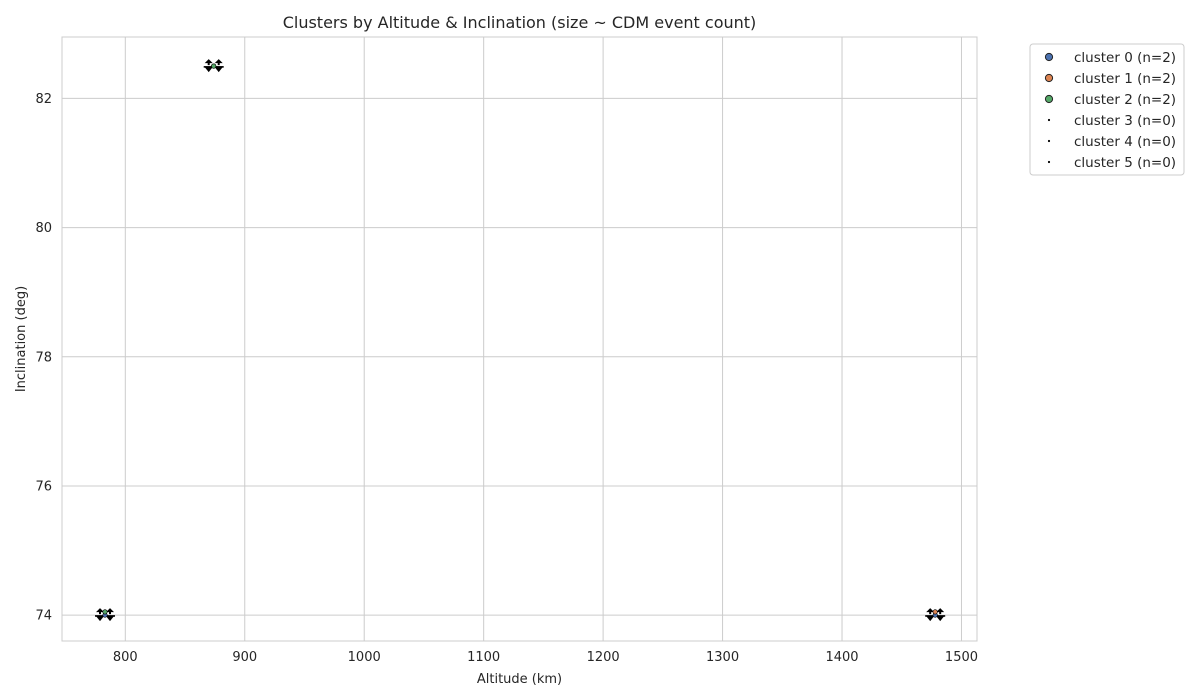 The height and width of the screenshot is (700, 1200). What do you see at coordinates (125, 657) in the screenshot?
I see `x-tick-label: 800` at bounding box center [125, 657].